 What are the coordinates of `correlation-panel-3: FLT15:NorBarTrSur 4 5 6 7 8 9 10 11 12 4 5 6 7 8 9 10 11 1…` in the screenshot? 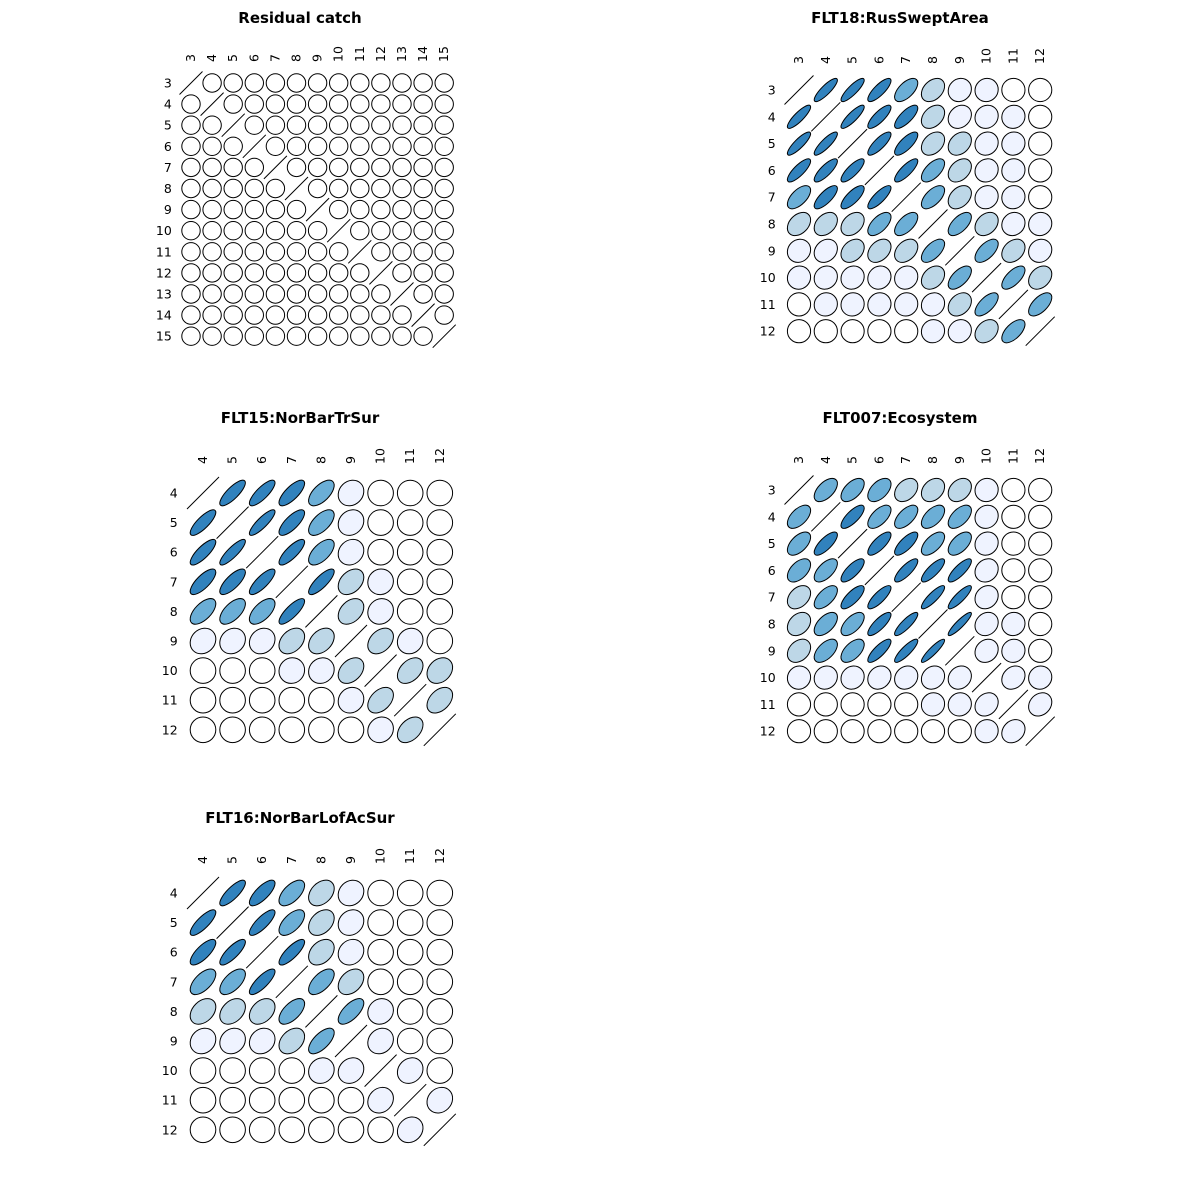 It's located at (309, 578).